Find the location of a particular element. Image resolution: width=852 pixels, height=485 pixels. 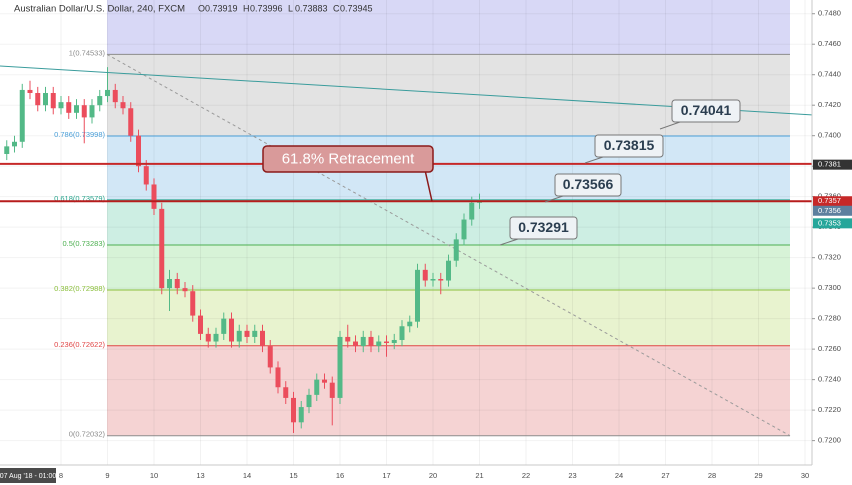

chart-title: Australian Dollar/U.S. Dollar, 240, FXCM is located at coordinates (99, 9).